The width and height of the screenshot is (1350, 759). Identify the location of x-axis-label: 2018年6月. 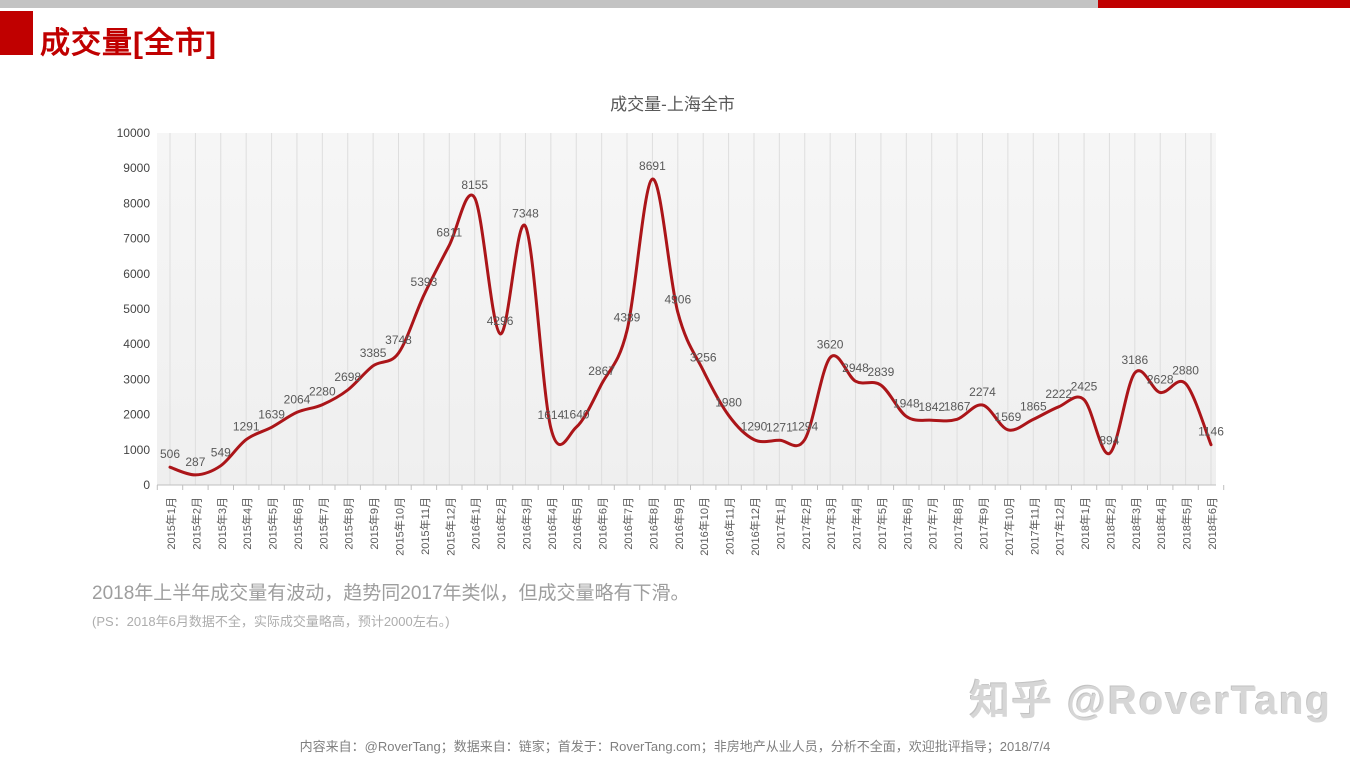
(1212, 523).